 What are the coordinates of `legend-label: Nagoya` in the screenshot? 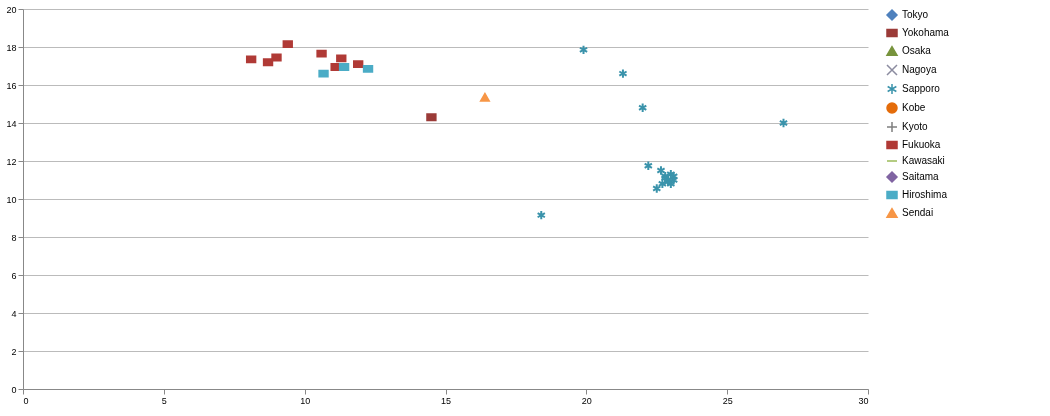 It's located at (919, 69).